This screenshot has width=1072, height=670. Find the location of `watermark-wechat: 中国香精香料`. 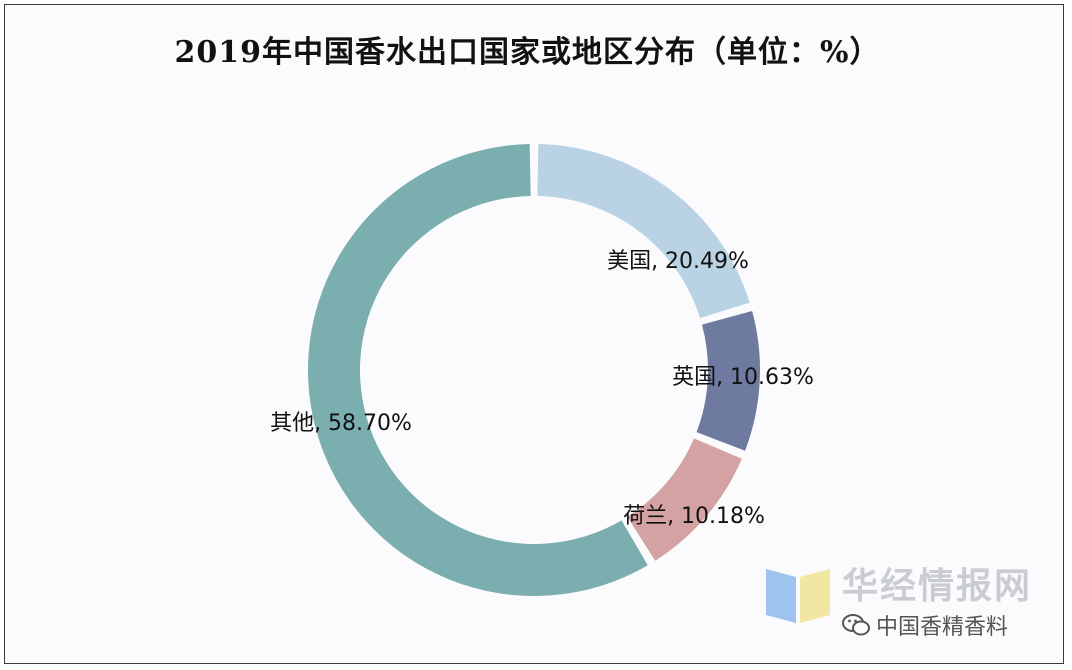

watermark-wechat: 中国香精香料 is located at coordinates (925, 625).